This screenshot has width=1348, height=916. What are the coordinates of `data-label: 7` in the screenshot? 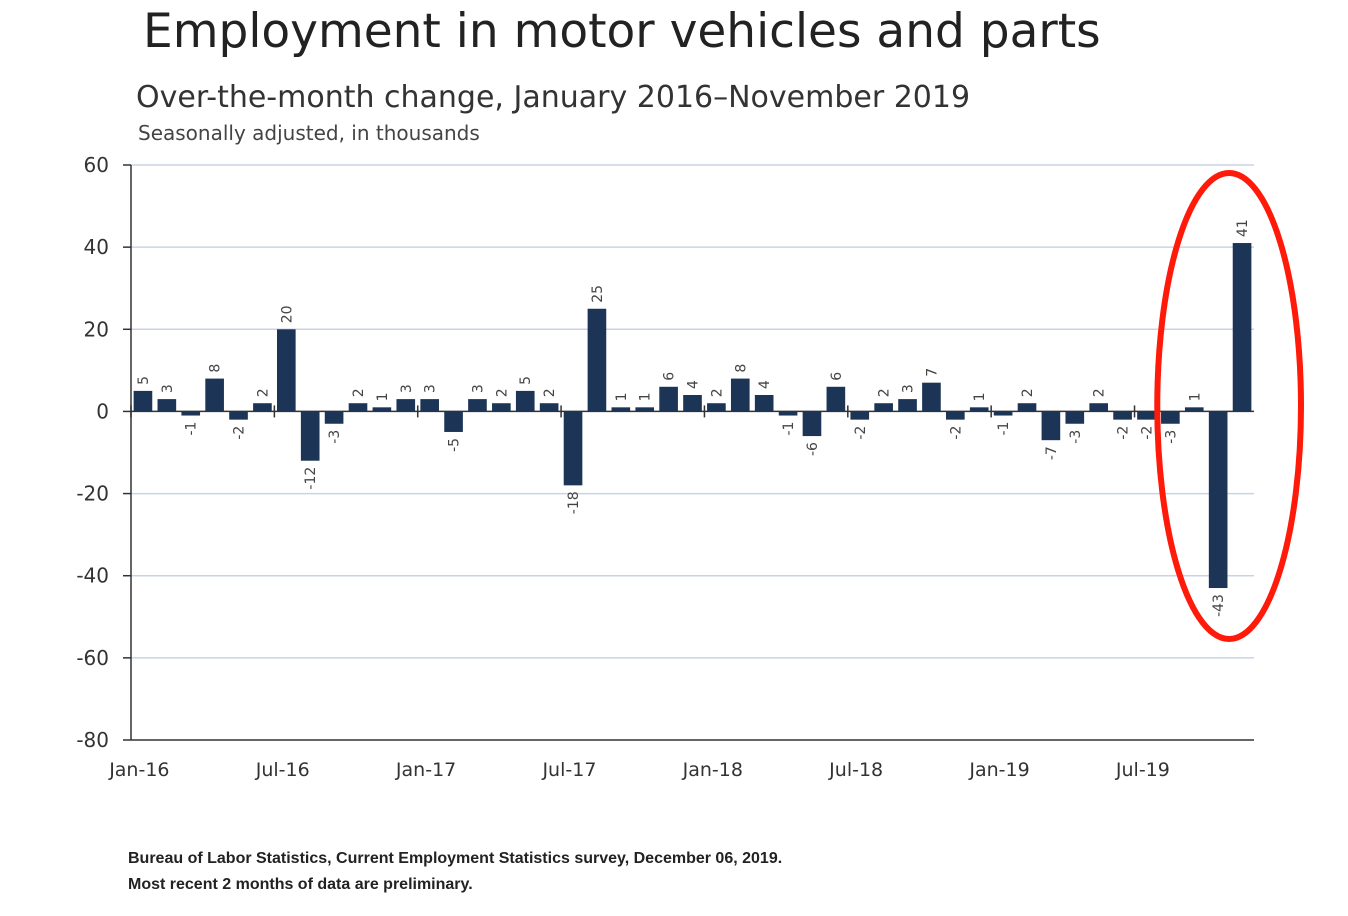 It's located at (932, 372).